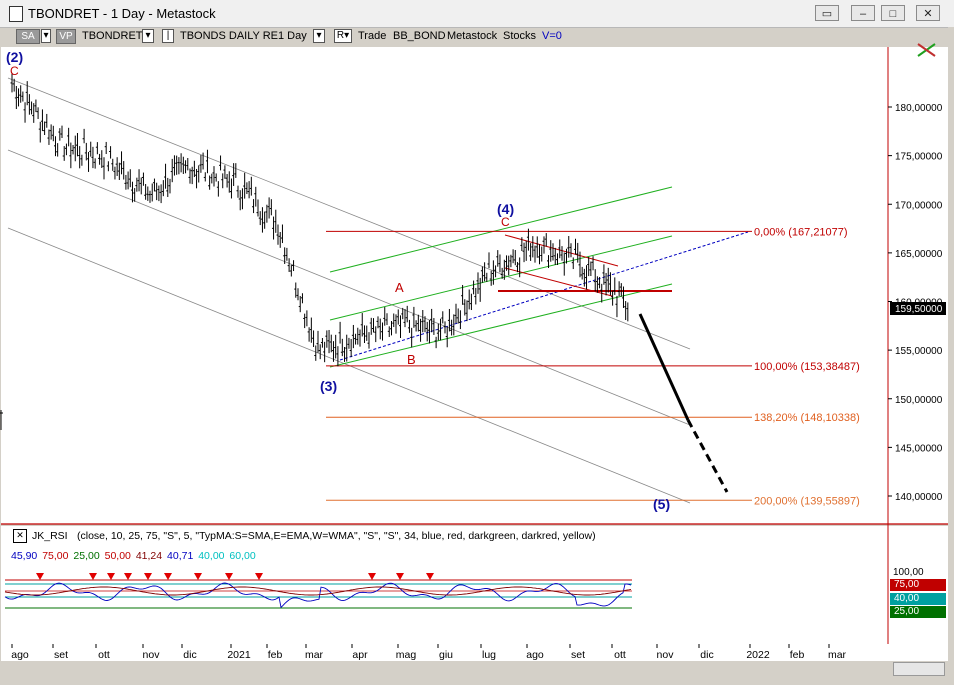  Describe the element at coordinates (918, 612) in the screenshot. I see `indicator-axis-box: 25,00` at that location.